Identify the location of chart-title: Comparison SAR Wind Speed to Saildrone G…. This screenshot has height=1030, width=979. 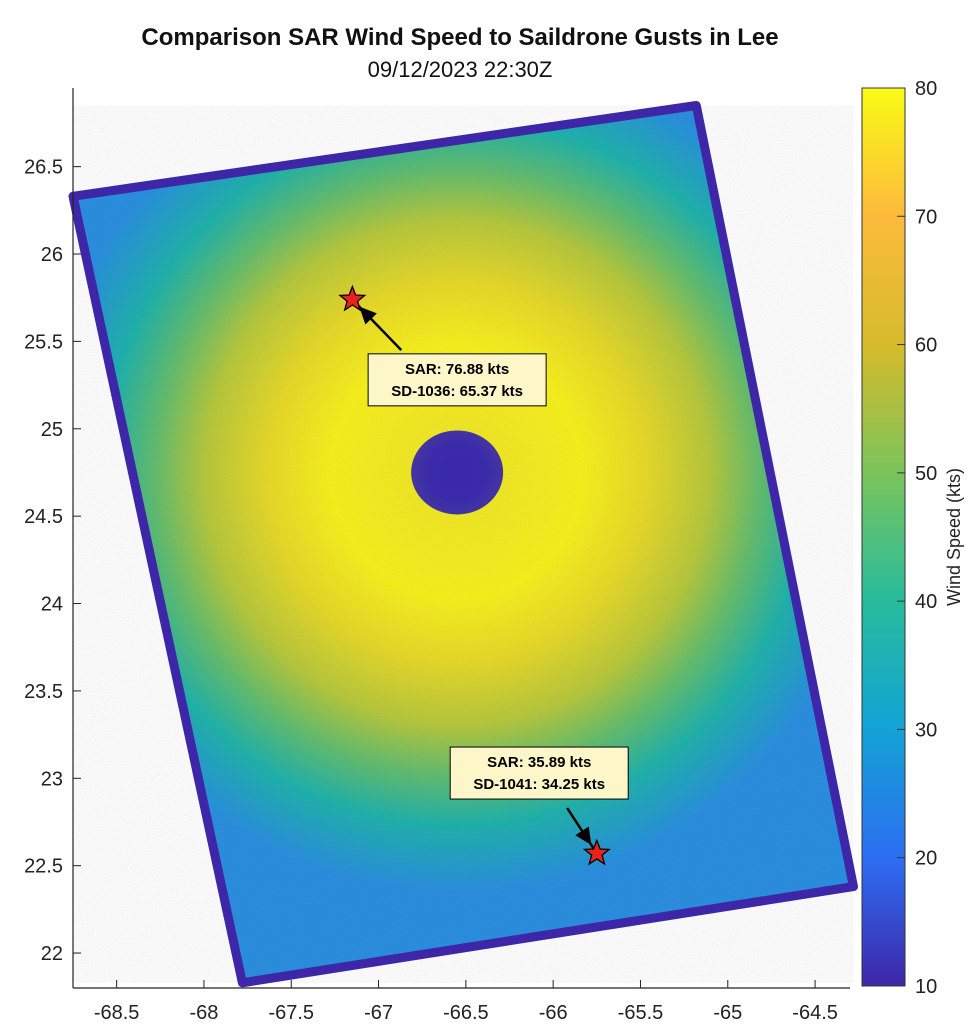
(459, 37).